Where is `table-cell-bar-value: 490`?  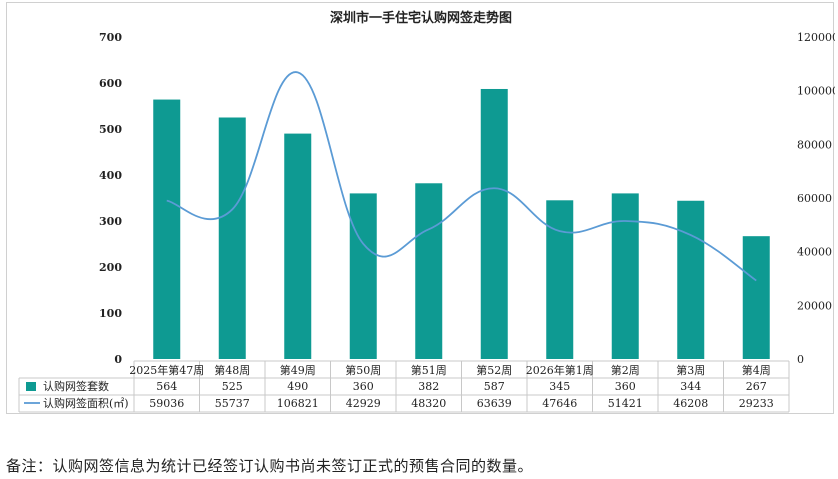
table-cell-bar-value: 490 is located at coordinates (297, 386).